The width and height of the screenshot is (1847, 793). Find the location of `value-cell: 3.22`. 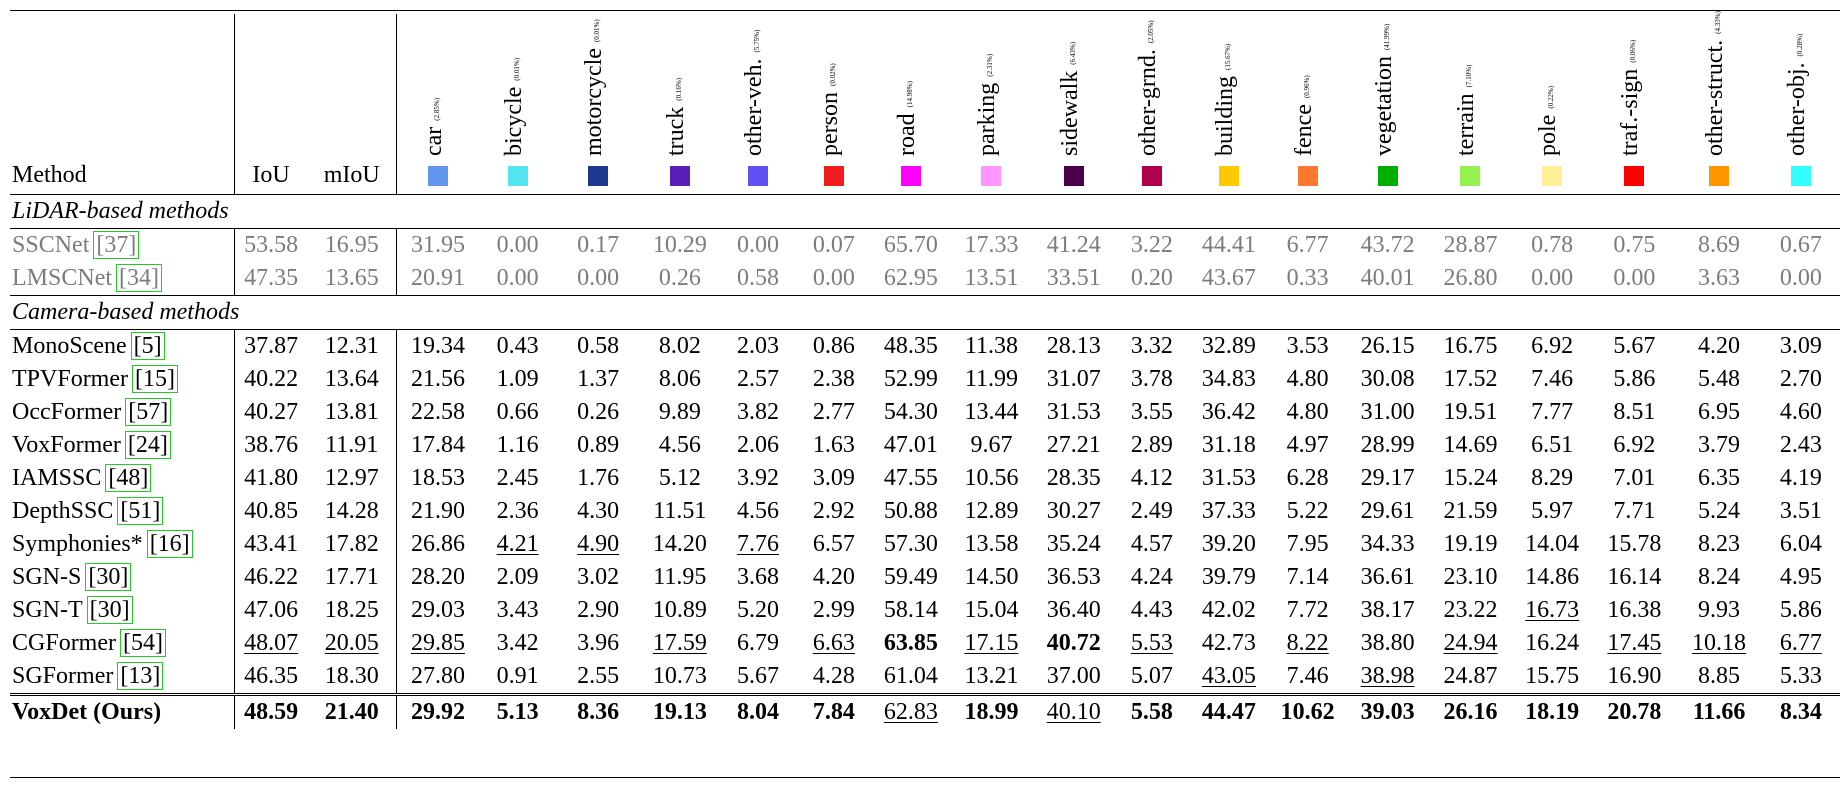

value-cell: 3.22 is located at coordinates (1152, 245).